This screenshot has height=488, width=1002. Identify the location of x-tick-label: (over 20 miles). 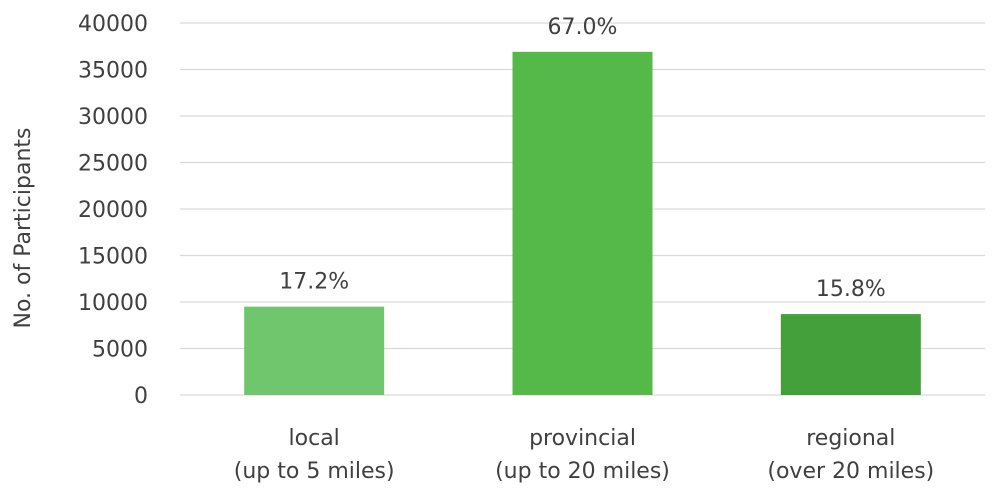
(850, 471).